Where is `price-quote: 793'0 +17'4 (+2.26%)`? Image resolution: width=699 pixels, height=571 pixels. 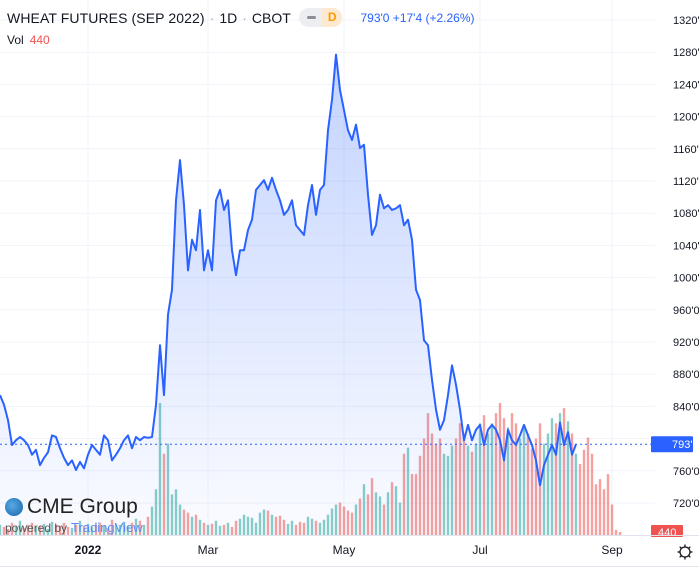 price-quote: 793'0 +17'4 (+2.26%) is located at coordinates (417, 17).